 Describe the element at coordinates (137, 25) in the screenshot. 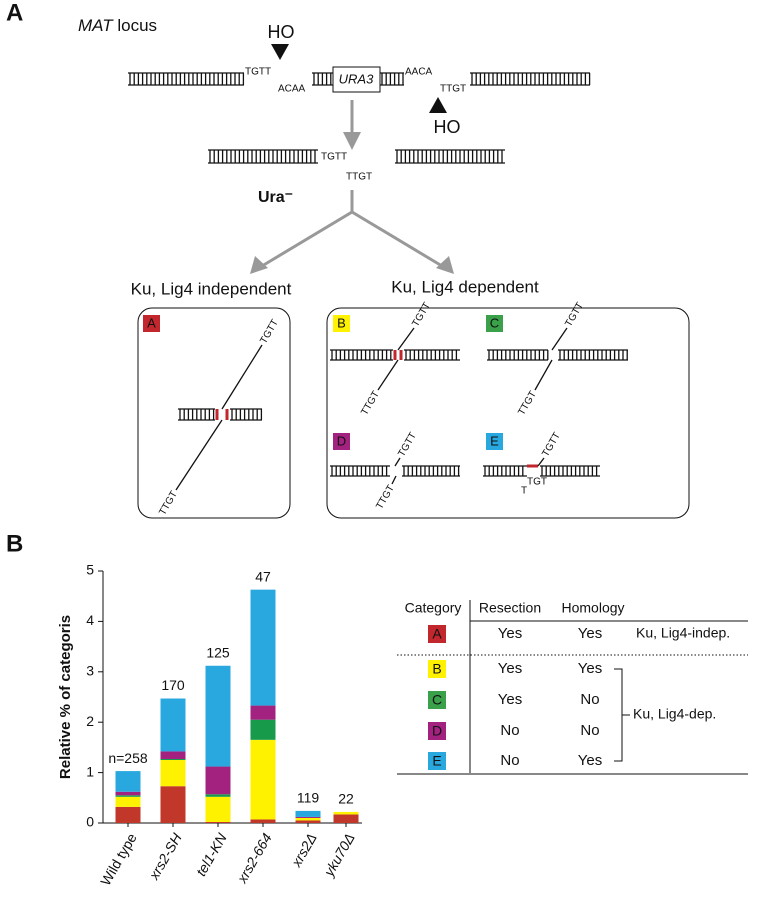

I see `locus: locus` at that location.